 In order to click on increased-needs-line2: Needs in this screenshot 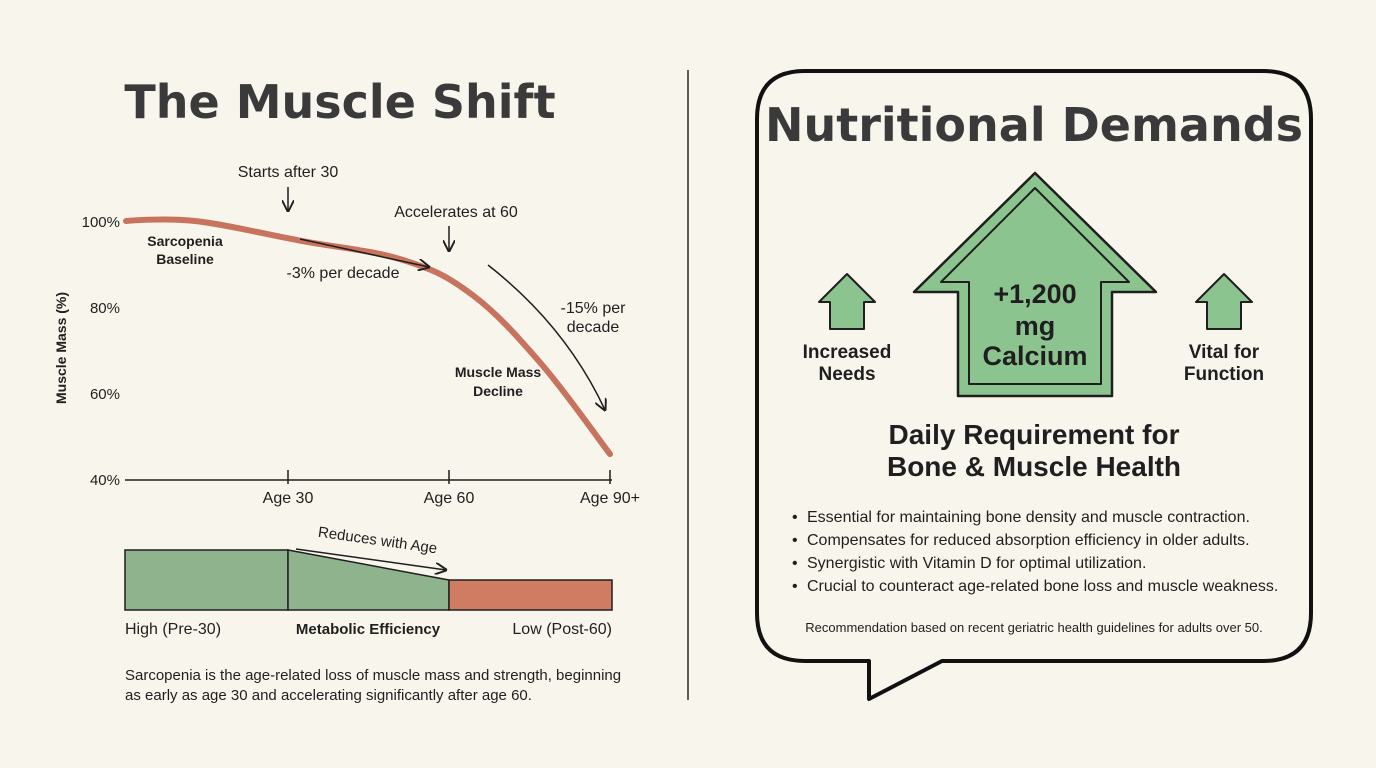, I will do `click(846, 374)`.